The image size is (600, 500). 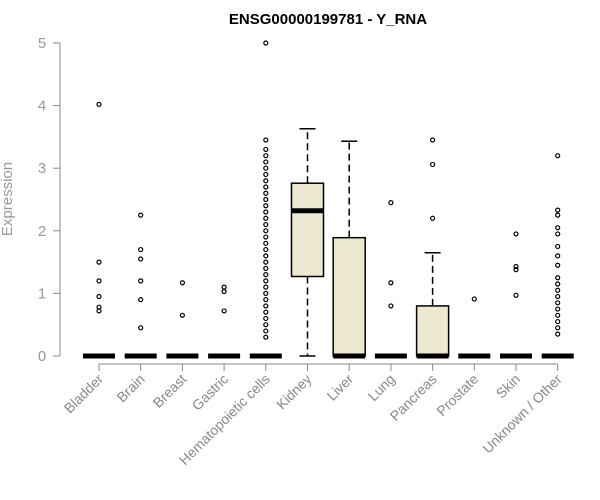 I want to click on x-tick-label: Lung, so click(x=381, y=387).